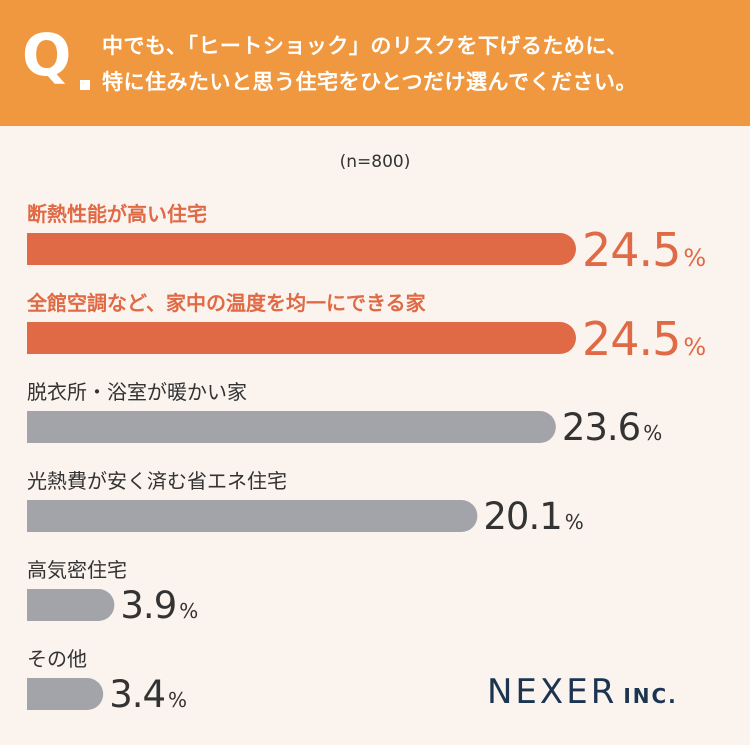 This screenshot has width=750, height=745. Describe the element at coordinates (365, 46) in the screenshot. I see `question-line-1: 中でも、「ヒートショック」のリスクを下げるために、` at that location.